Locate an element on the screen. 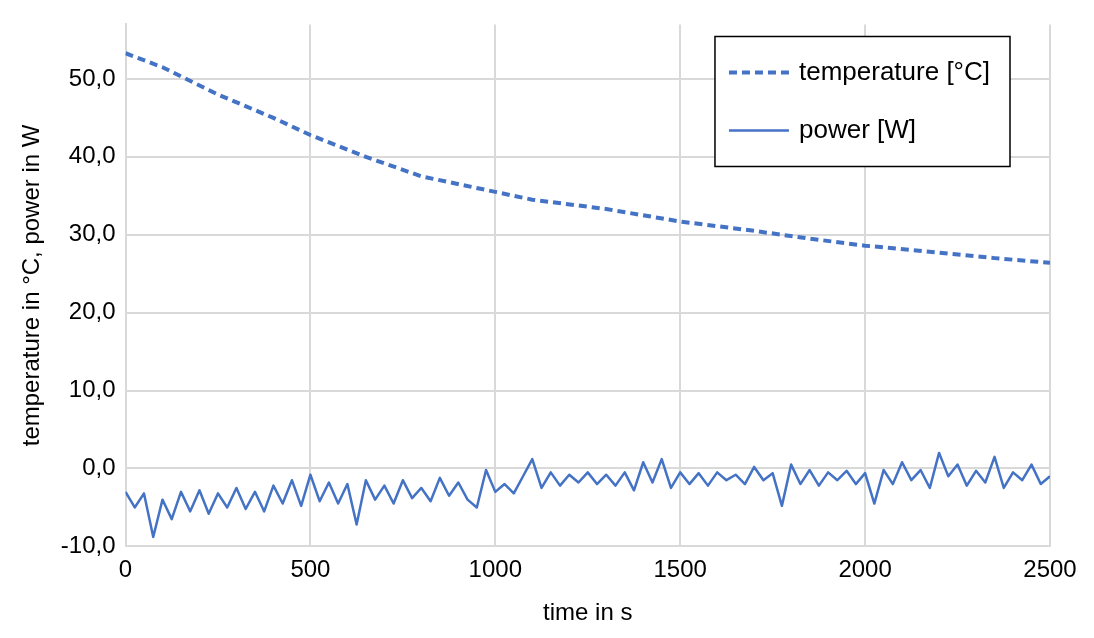 Image resolution: width=1094 pixels, height=638 pixels. x-tick-label: 1000 is located at coordinates (495, 569).